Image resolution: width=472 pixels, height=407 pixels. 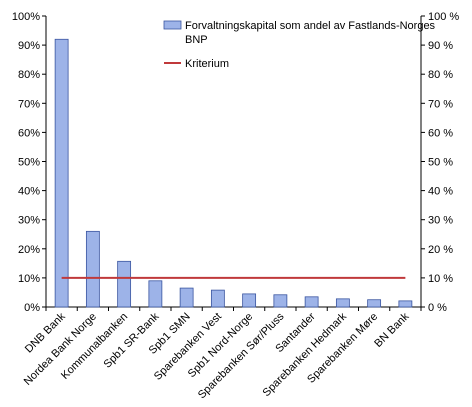 What do you see at coordinates (440, 104) in the screenshot?
I see `y-tick-label-right: 70 %` at bounding box center [440, 104].